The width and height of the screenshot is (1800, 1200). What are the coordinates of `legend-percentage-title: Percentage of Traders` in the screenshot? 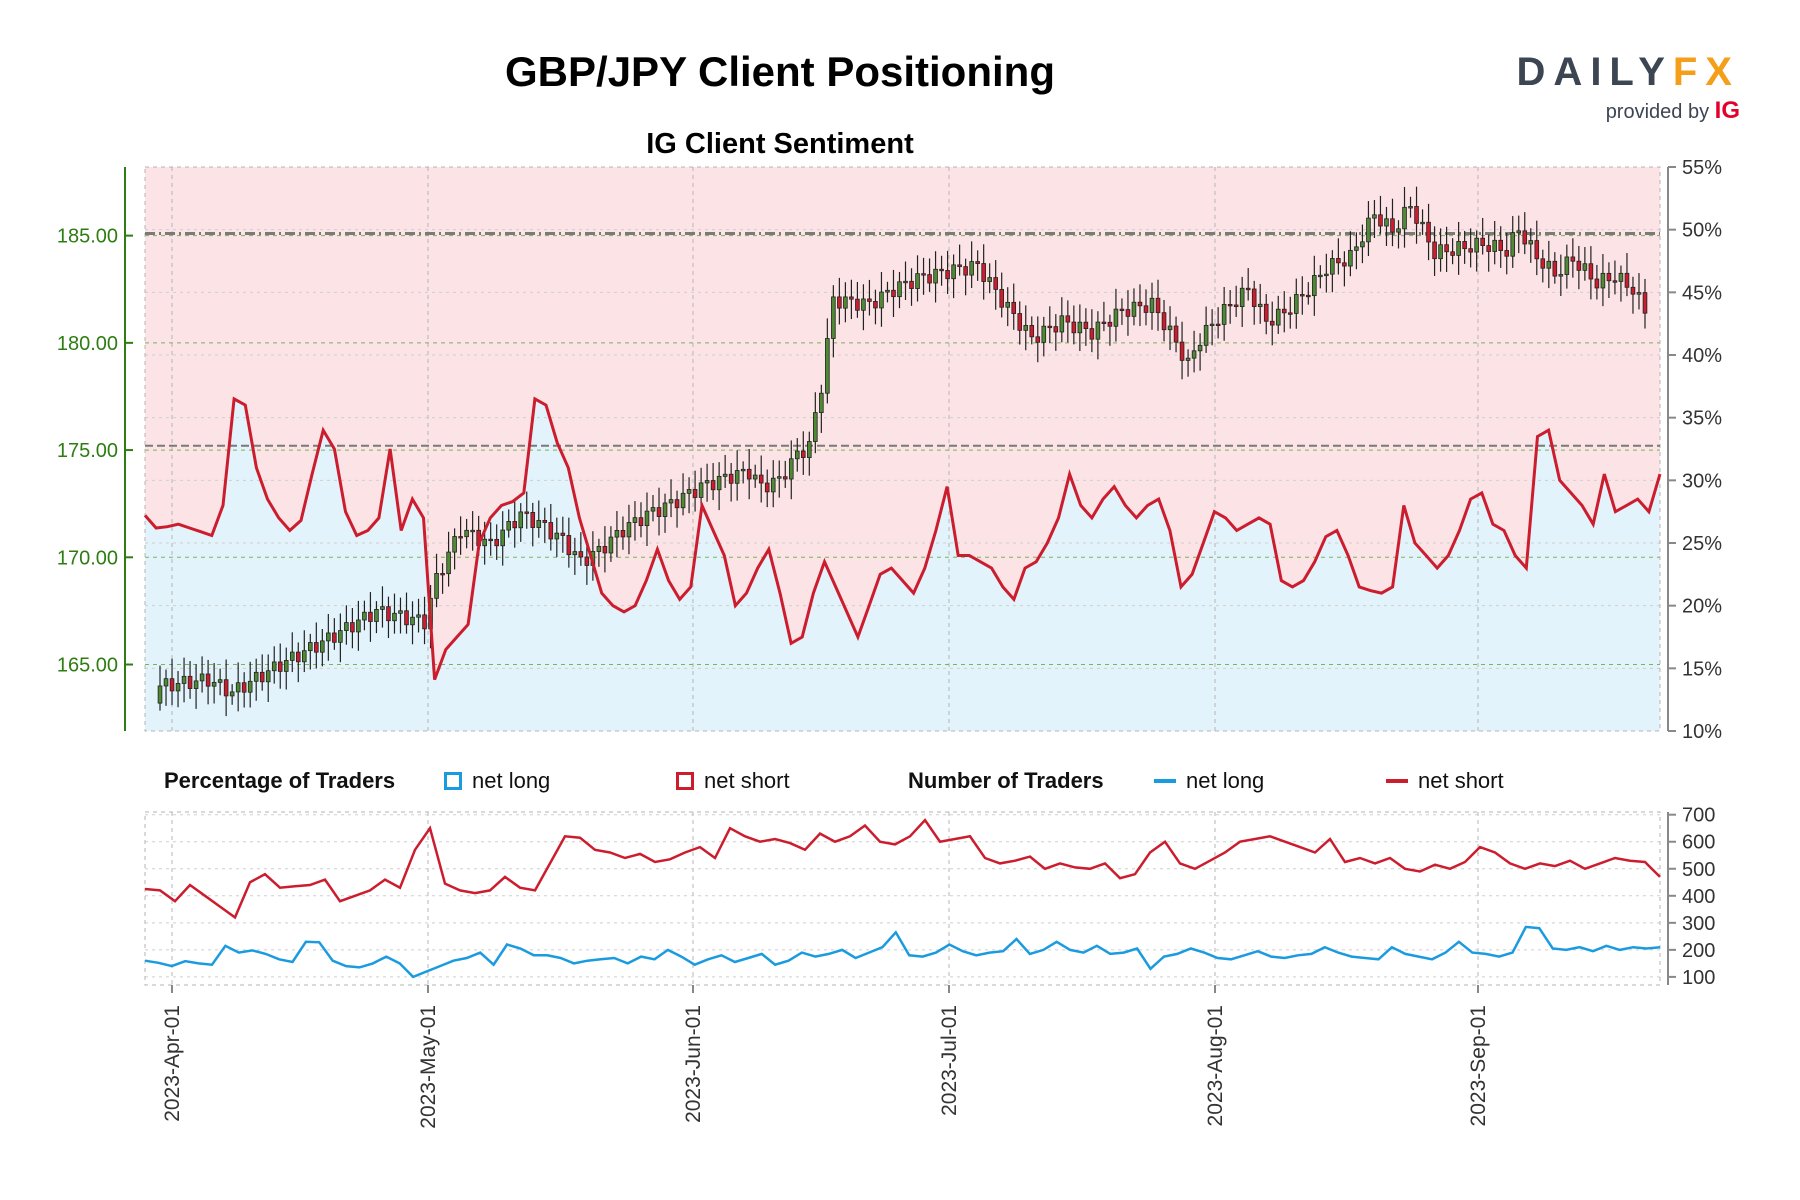 It's located at (279, 781).